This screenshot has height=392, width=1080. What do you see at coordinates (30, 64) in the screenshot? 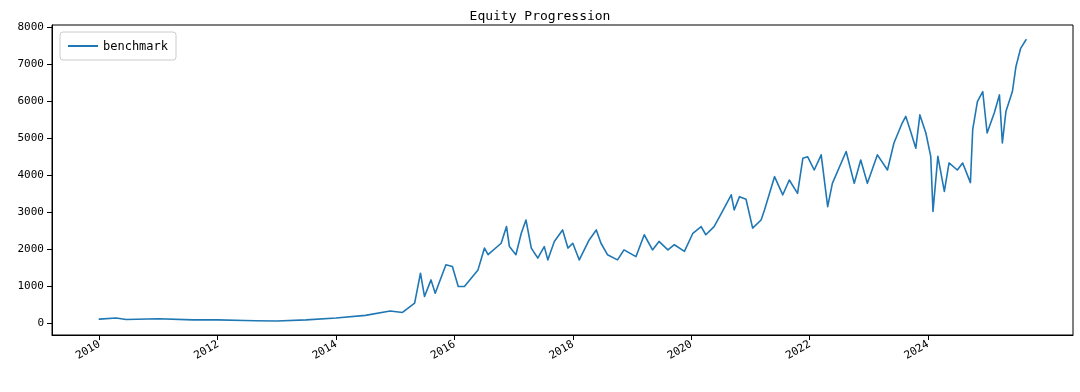
I see `y-tick-label: 7000` at bounding box center [30, 64].